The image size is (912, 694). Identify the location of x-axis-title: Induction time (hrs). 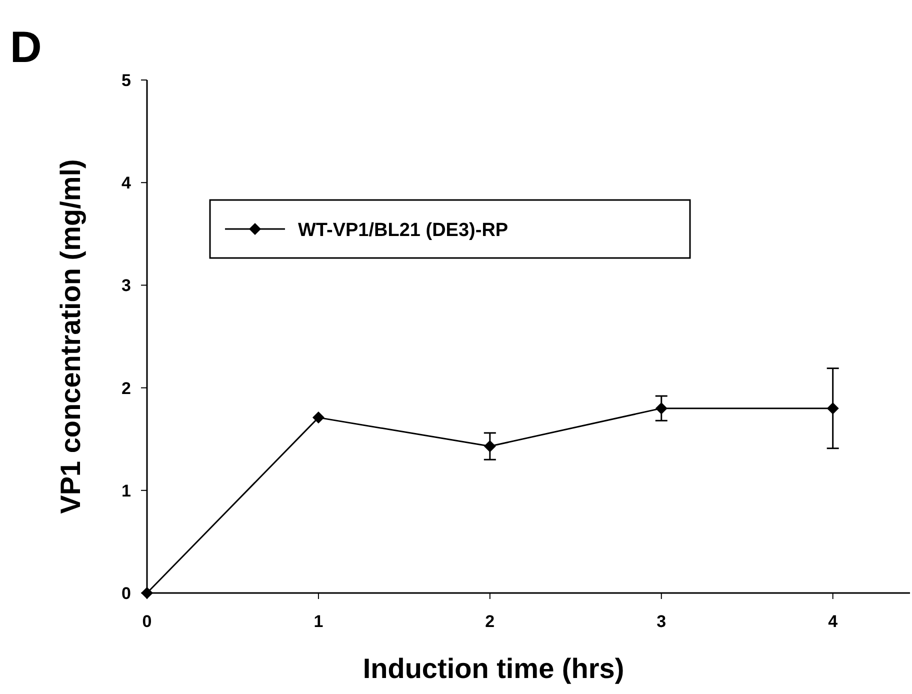
(493, 668).